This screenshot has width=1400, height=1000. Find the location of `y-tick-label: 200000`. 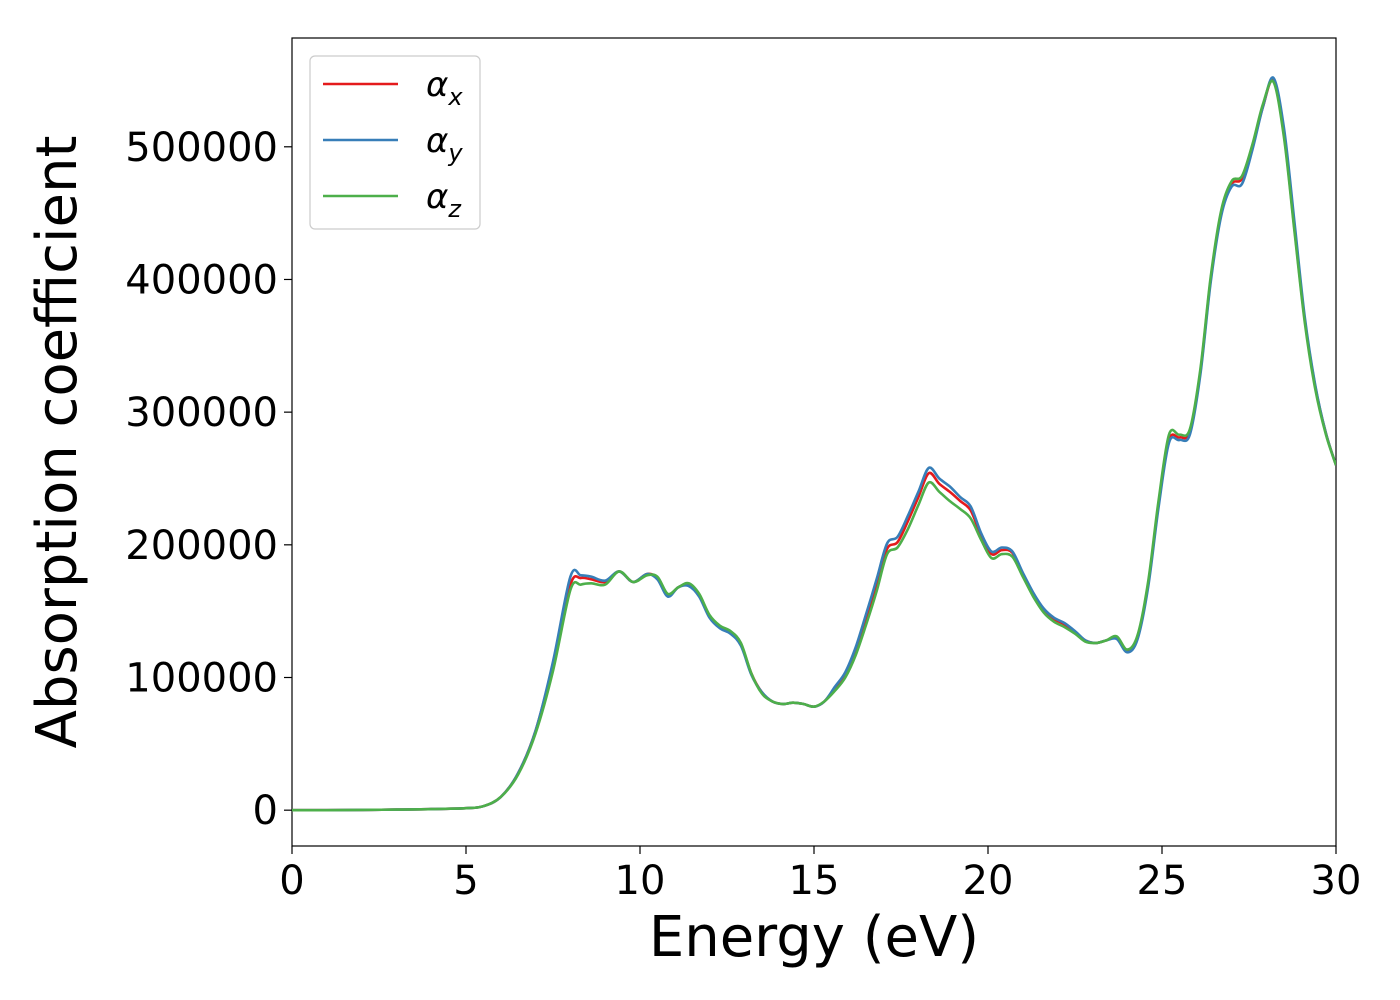

y-tick-label: 200000 is located at coordinates (201, 546).